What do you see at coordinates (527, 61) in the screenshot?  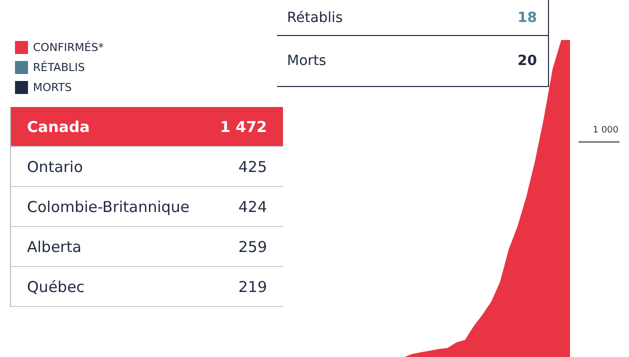 I see `annotation: 20` at bounding box center [527, 61].